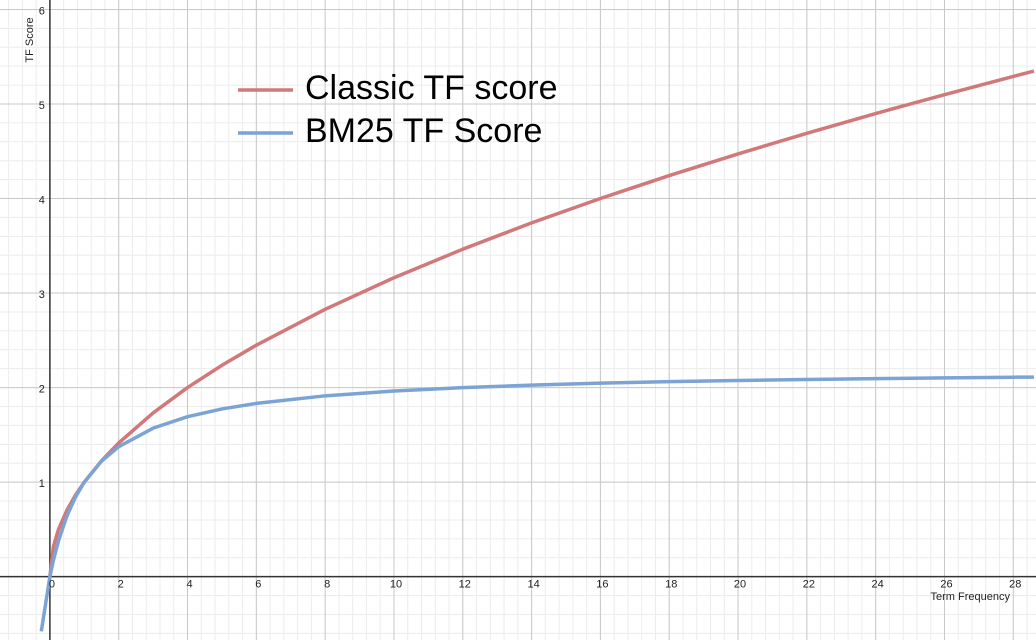 The width and height of the screenshot is (1036, 640). I want to click on y-axis-title: TF Score, so click(30, 39).